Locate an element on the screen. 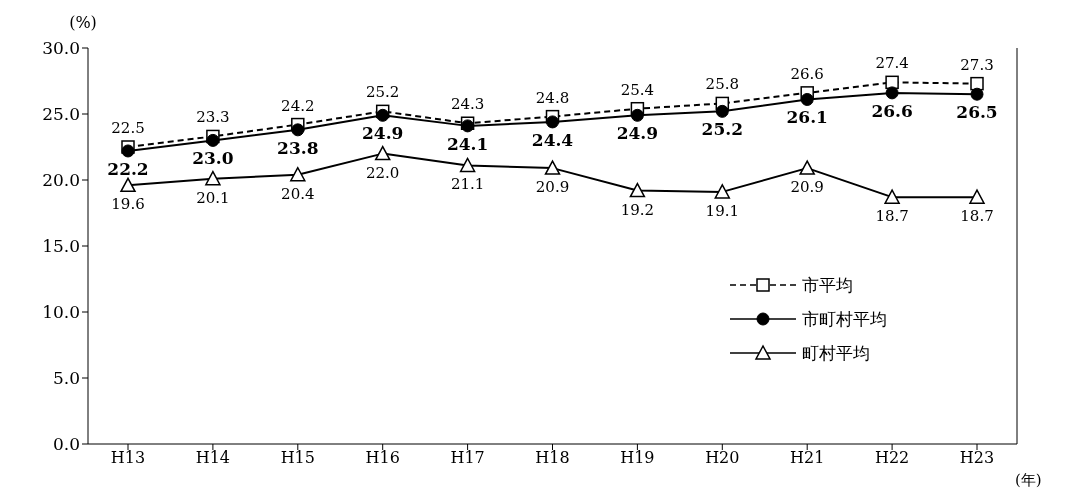 This screenshot has height=502, width=1071. x-tick-label: H21 is located at coordinates (807, 458).